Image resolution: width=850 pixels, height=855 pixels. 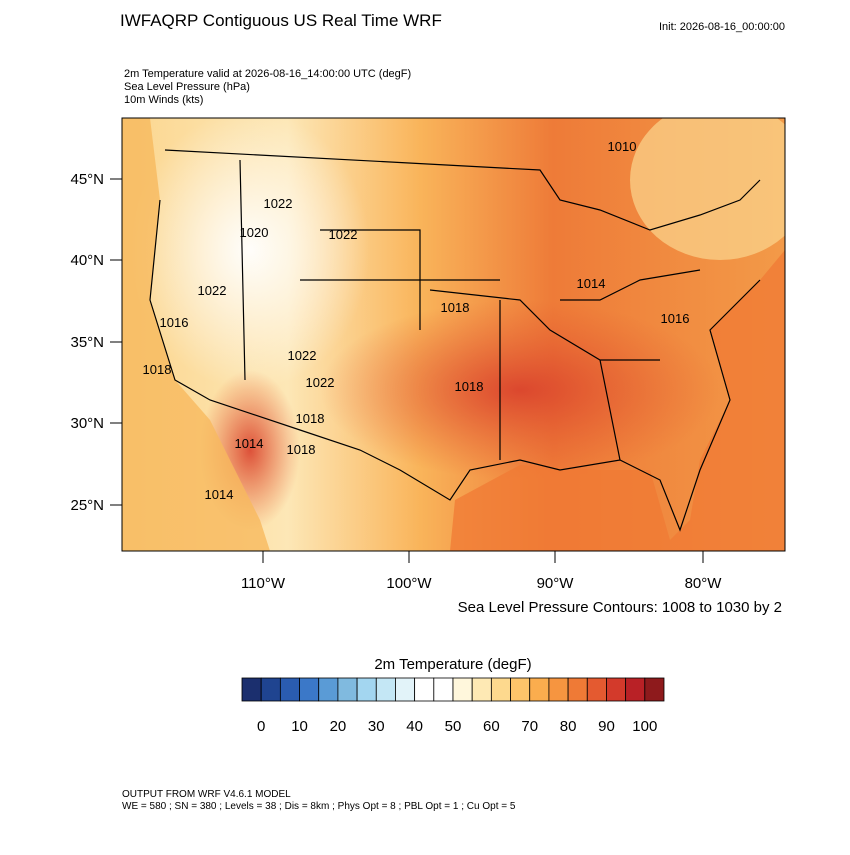 I want to click on field-label: 10m Winds (kts), so click(x=163, y=100).